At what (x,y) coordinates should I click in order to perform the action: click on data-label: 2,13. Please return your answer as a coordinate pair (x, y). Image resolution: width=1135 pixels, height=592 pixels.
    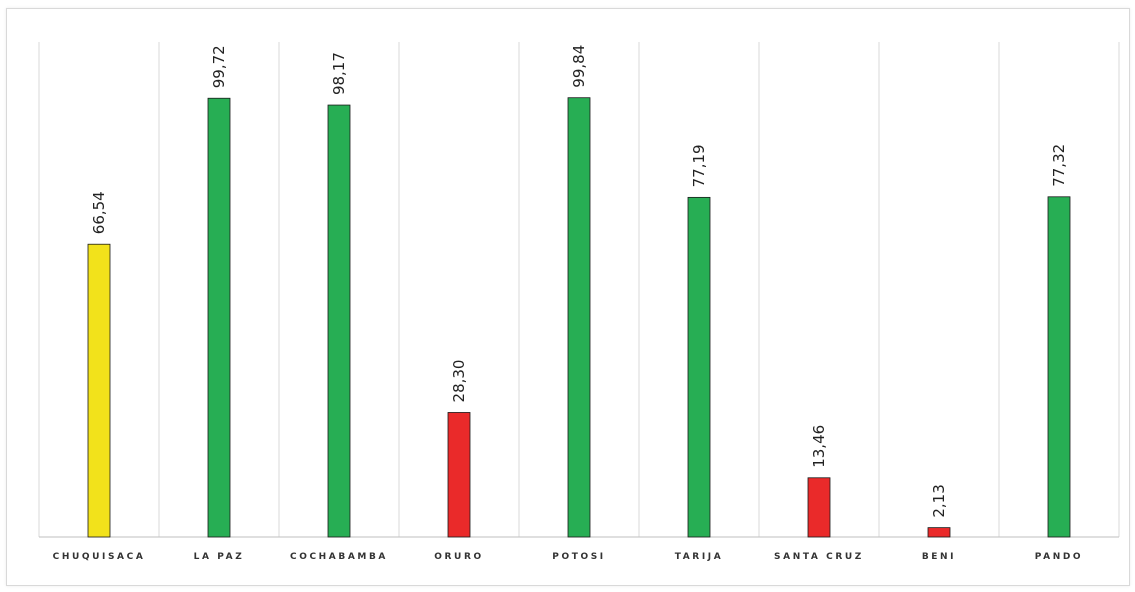
    Looking at the image, I should click on (939, 500).